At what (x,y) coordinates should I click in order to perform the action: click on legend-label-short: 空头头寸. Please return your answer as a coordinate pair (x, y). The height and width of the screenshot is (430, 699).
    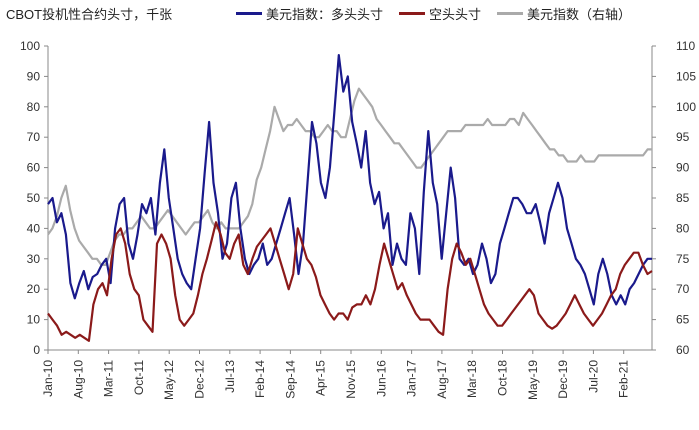
    Looking at the image, I should click on (455, 14).